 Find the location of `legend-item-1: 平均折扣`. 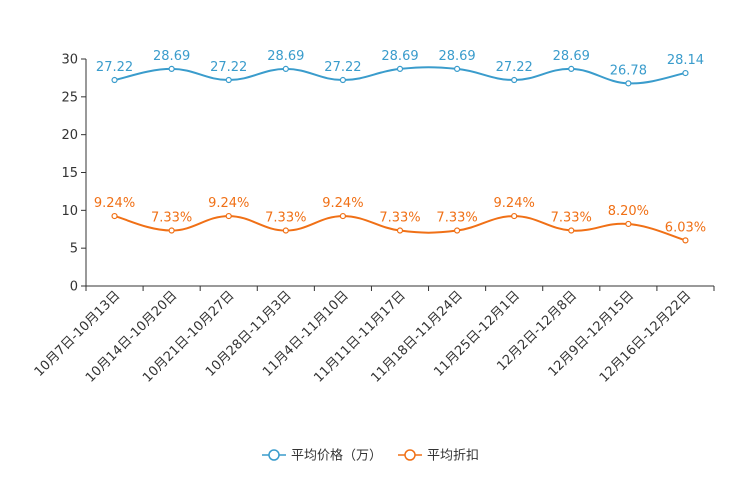

legend-item-1: 平均折扣 is located at coordinates (438, 456).